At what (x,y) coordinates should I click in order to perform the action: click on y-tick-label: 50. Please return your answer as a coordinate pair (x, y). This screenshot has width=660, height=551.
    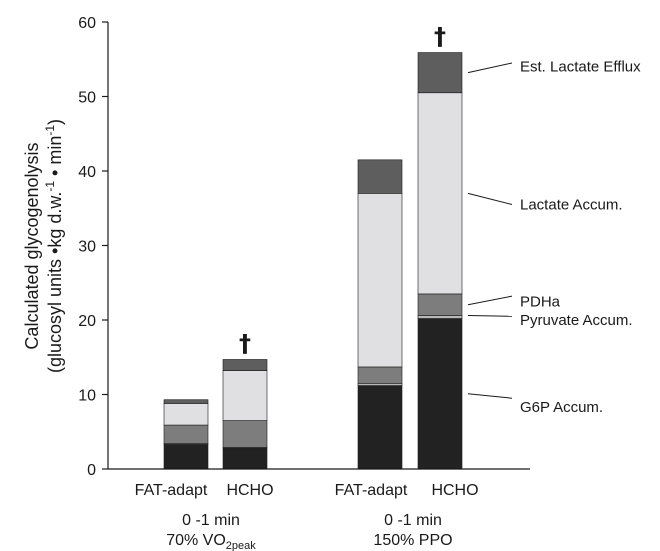
    Looking at the image, I should click on (87, 98).